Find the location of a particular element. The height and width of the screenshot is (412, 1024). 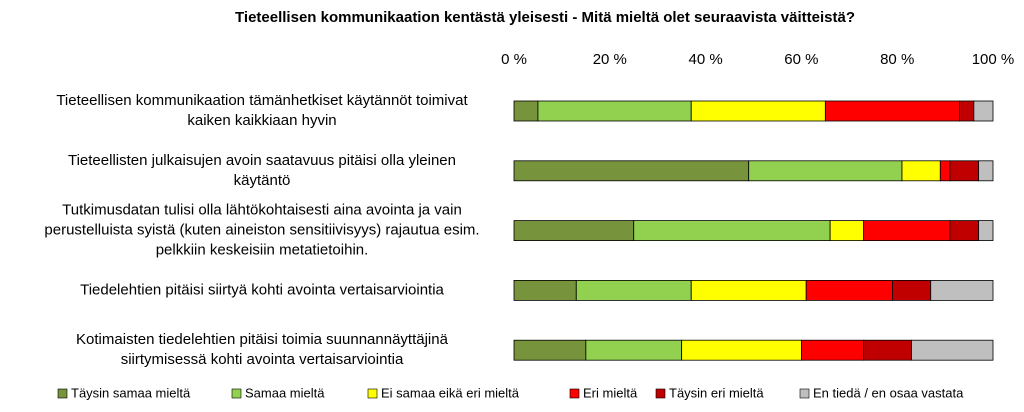

category-label: käytäntö is located at coordinates (262, 180).